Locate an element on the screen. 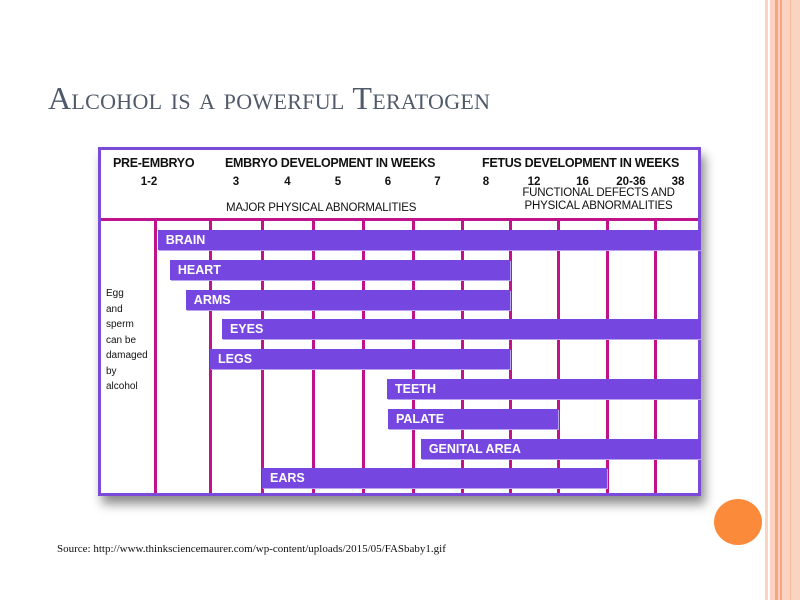 The image size is (800, 600). bar-teeth: TEETH is located at coordinates (544, 389).